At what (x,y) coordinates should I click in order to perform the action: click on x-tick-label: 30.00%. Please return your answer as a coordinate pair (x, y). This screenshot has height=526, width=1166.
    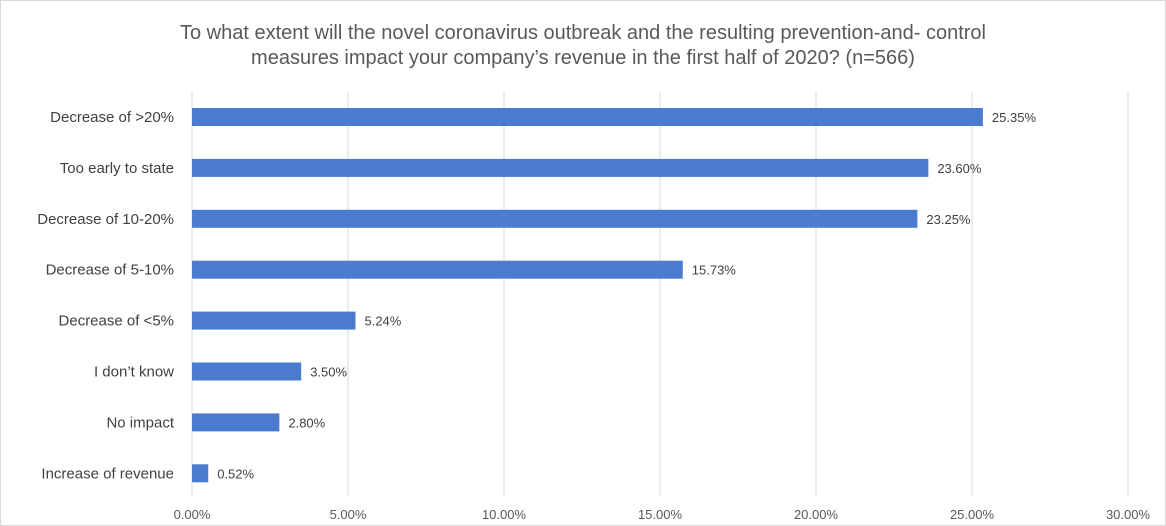
    Looking at the image, I should click on (1128, 514).